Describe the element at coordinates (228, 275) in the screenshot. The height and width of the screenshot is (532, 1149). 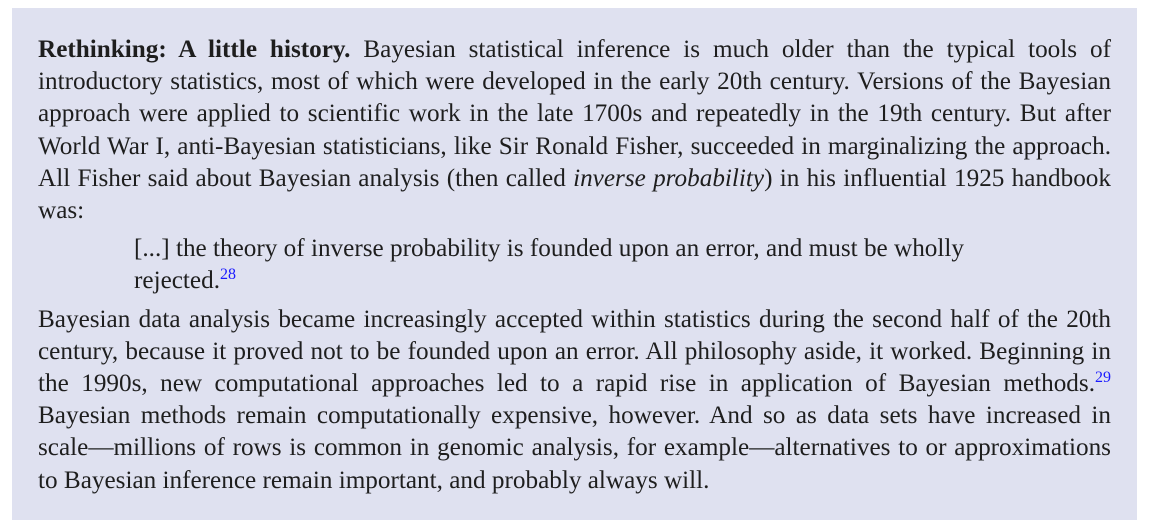
I see `footnote-ref-28: 28` at that location.